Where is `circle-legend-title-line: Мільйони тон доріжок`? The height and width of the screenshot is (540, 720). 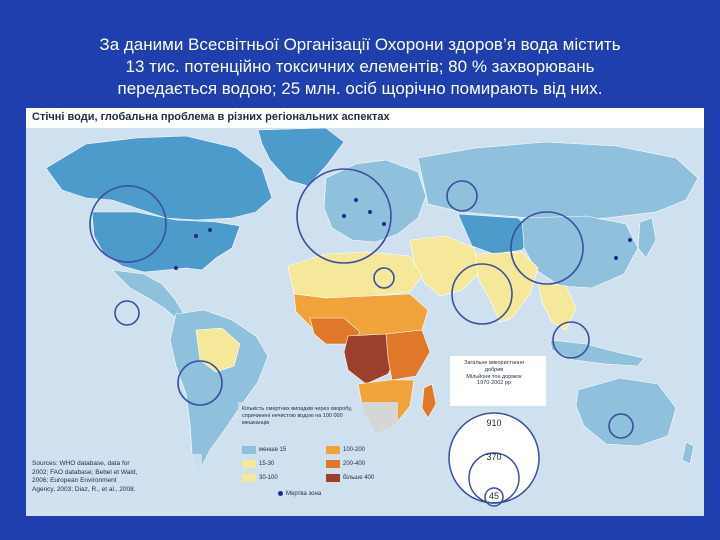 circle-legend-title-line: Мільйони тон доріжок is located at coordinates (494, 376).